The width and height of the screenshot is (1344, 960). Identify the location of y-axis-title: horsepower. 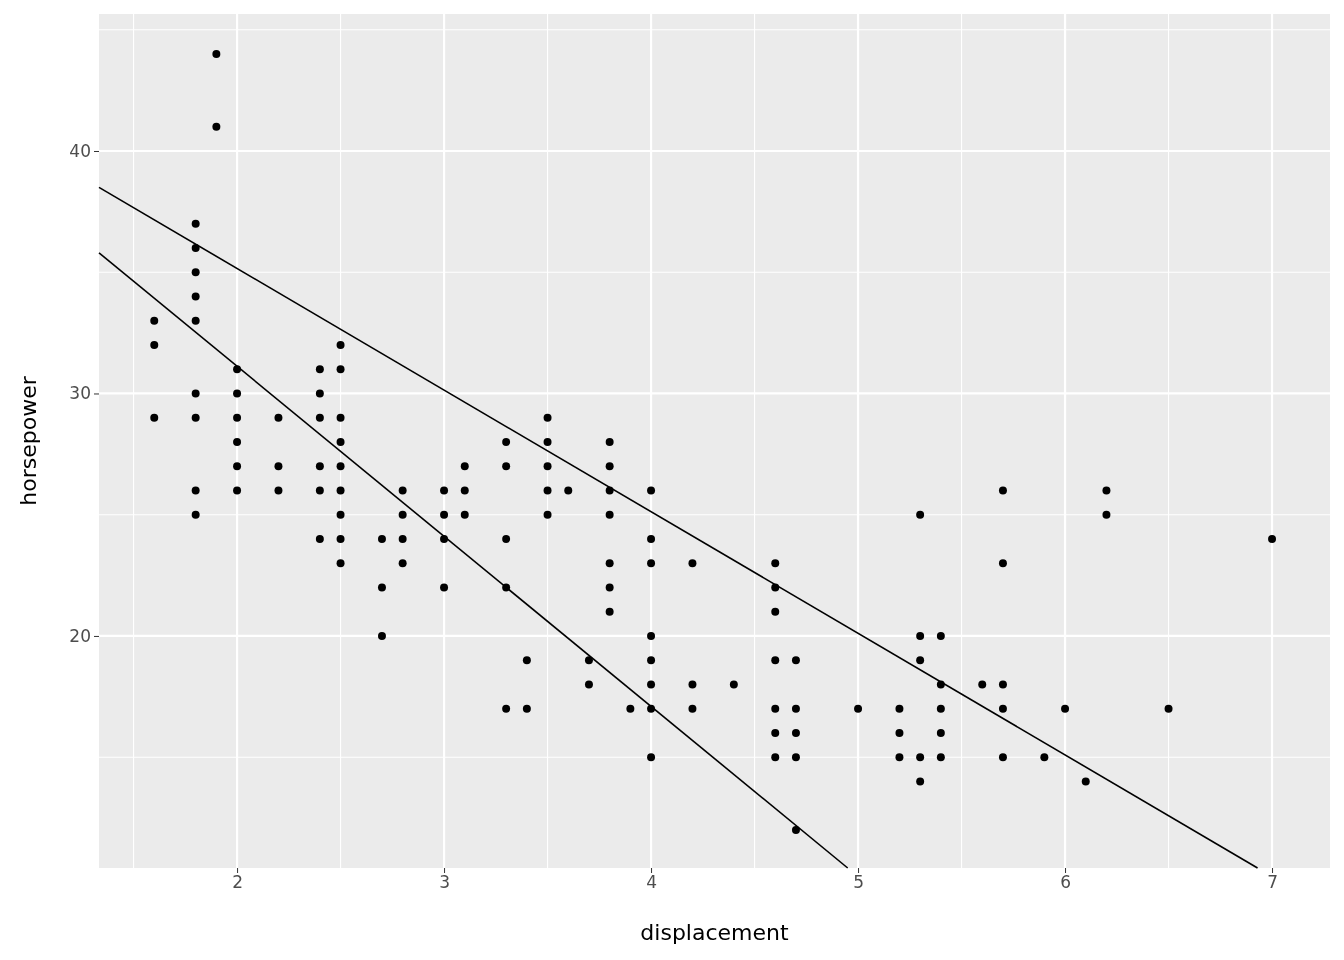
(28, 440).